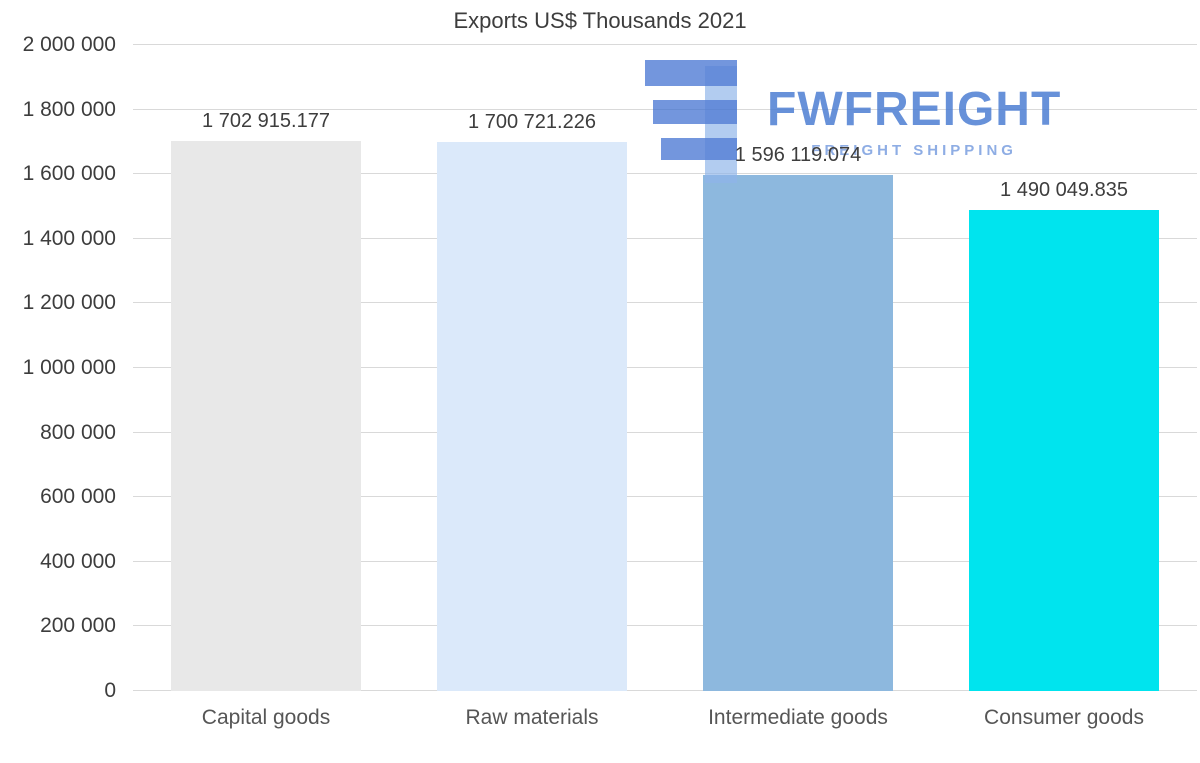 The width and height of the screenshot is (1200, 763). Describe the element at coordinates (798, 155) in the screenshot. I see `value-label: 1 596 119.074` at that location.